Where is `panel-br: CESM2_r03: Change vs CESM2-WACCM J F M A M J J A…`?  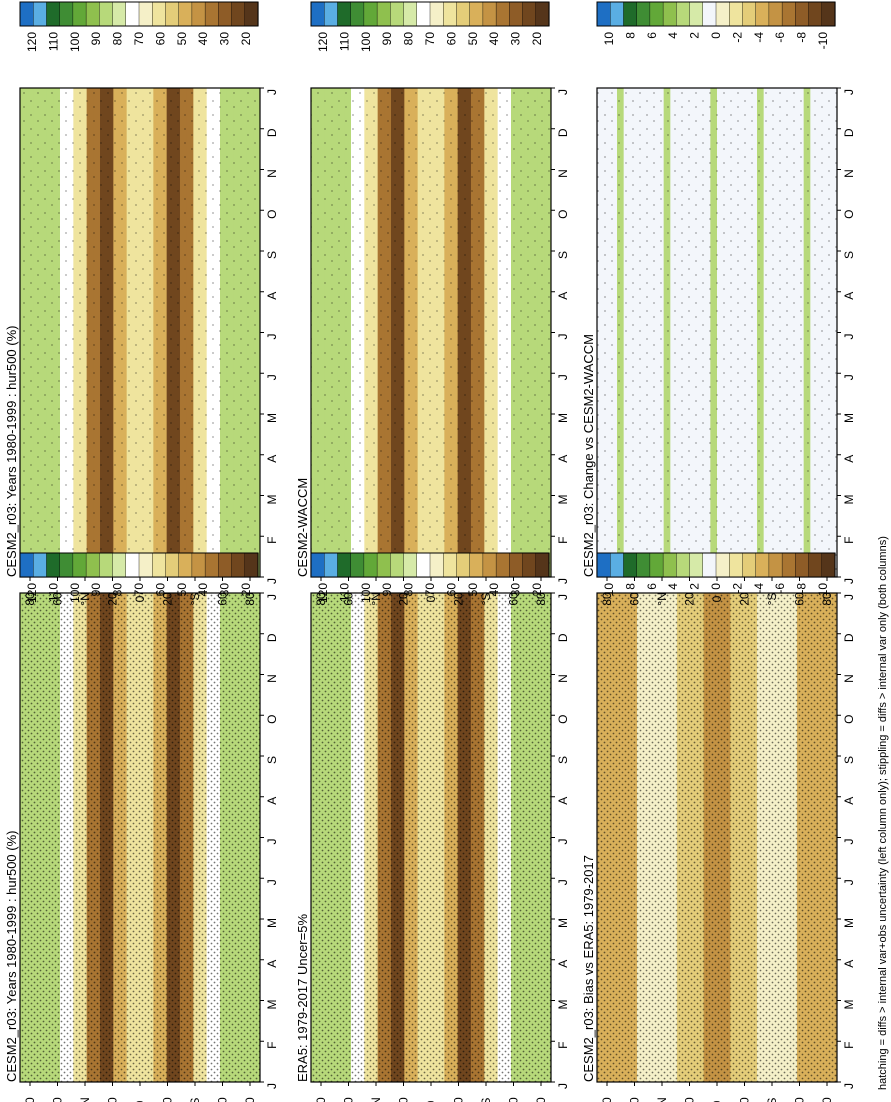
panel-br: CESM2_r03: Change vs CESM2-WACCM J F M A M J J A… is located at coordinates (718, 346).